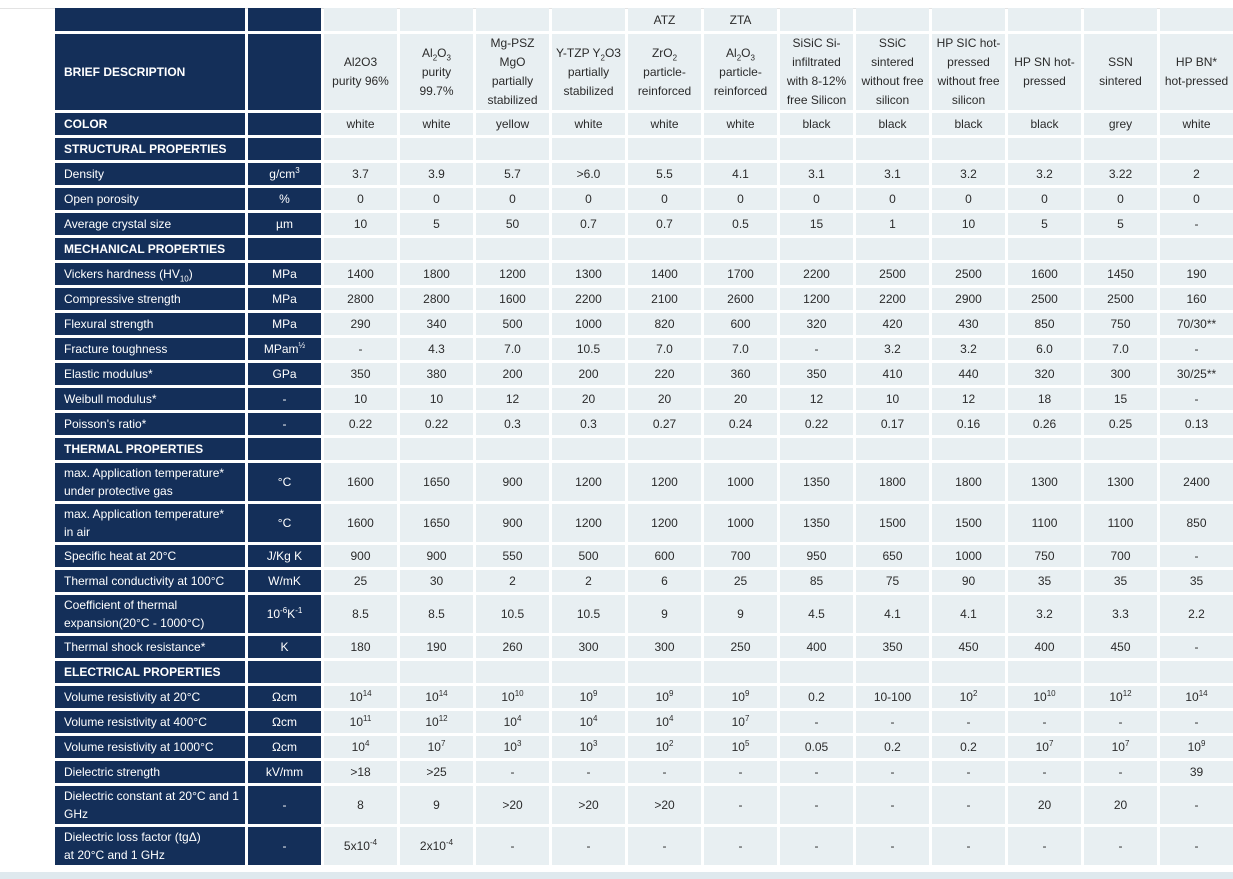  I want to click on value-cell: 0.7, so click(588, 224).